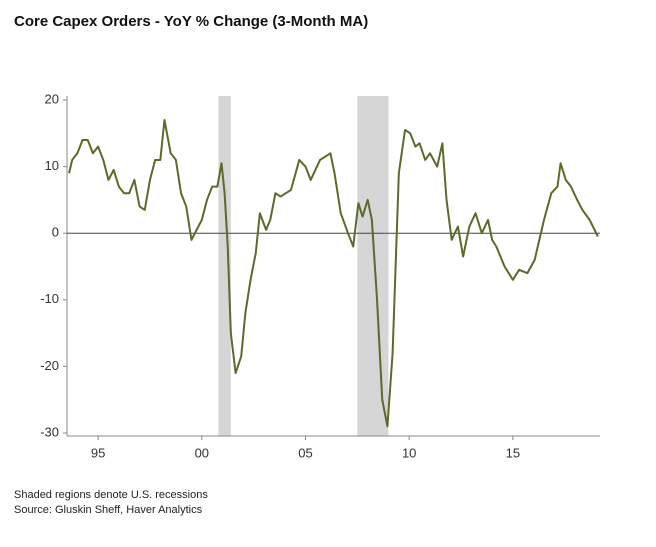 The height and width of the screenshot is (547, 656). Describe the element at coordinates (108, 510) in the screenshot. I see `source: Source: Gluskin Sheff, Haver Analytics` at that location.